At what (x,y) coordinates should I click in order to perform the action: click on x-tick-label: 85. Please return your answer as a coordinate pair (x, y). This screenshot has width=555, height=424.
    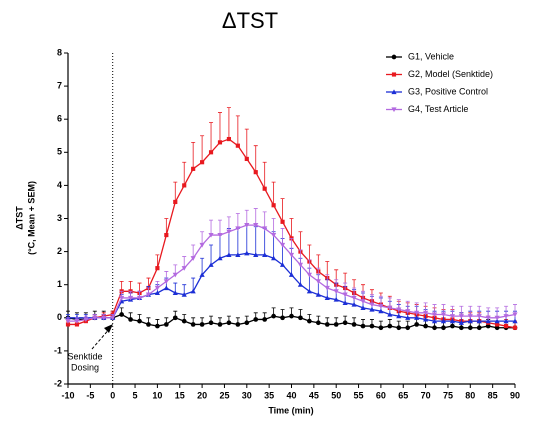
    Looking at the image, I should click on (493, 395).